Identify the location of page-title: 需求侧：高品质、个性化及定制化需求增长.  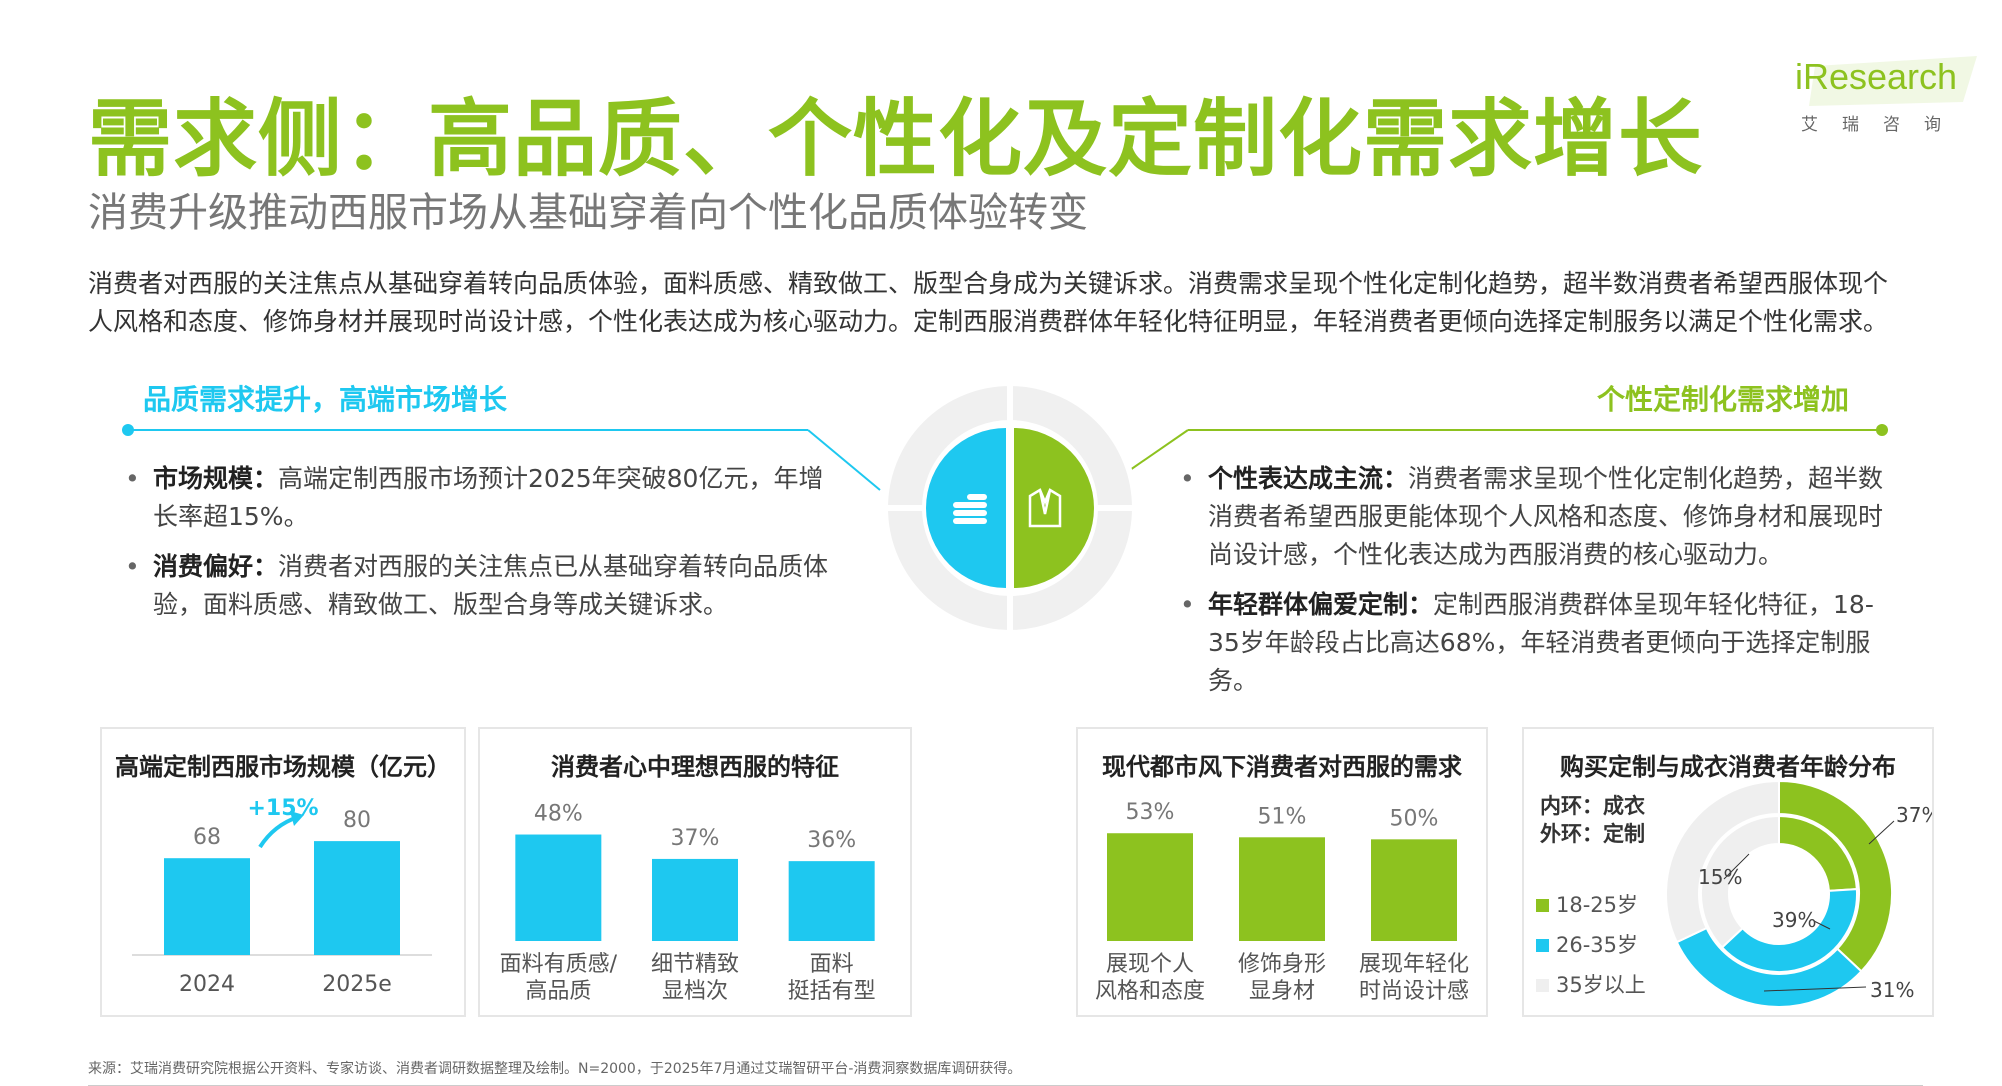
(896, 139).